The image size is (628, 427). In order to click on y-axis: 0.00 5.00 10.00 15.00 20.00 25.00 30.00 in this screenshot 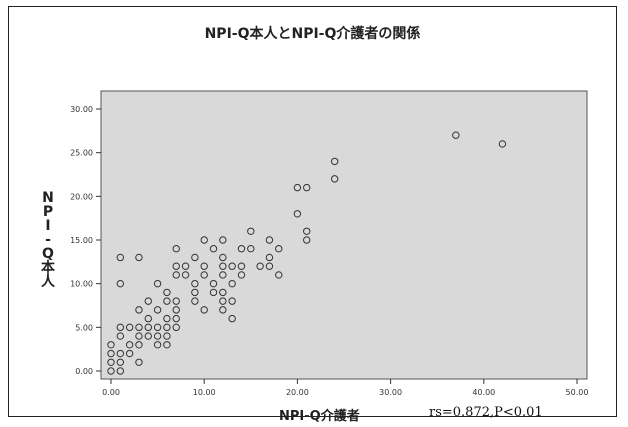, I will do `click(85, 240)`.